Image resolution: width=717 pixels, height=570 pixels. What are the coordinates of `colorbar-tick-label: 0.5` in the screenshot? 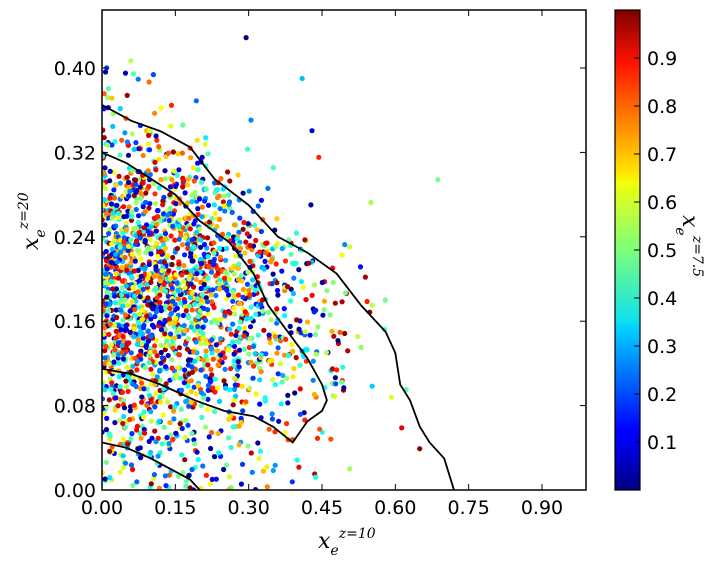 It's located at (662, 251).